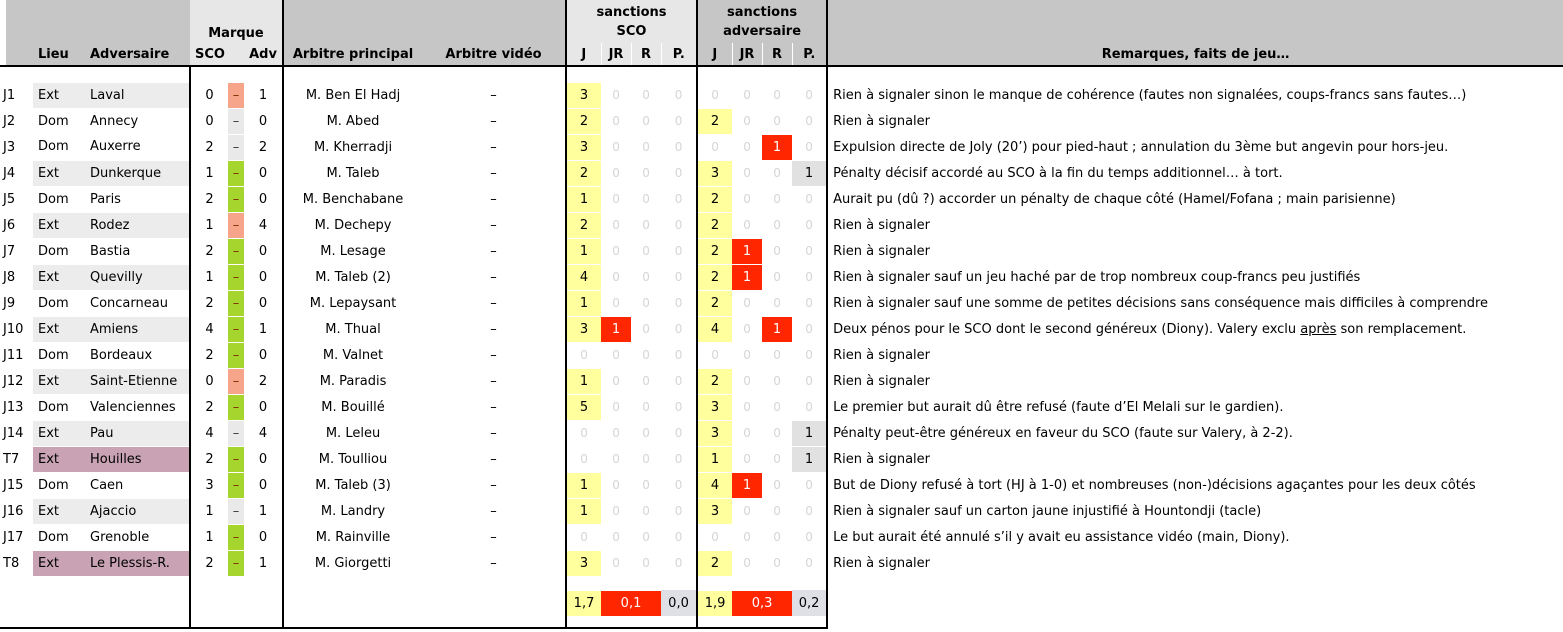 The height and width of the screenshot is (632, 1563). What do you see at coordinates (583, 603) in the screenshot?
I see `summary-sco-yellow-avg: 1,7` at bounding box center [583, 603].